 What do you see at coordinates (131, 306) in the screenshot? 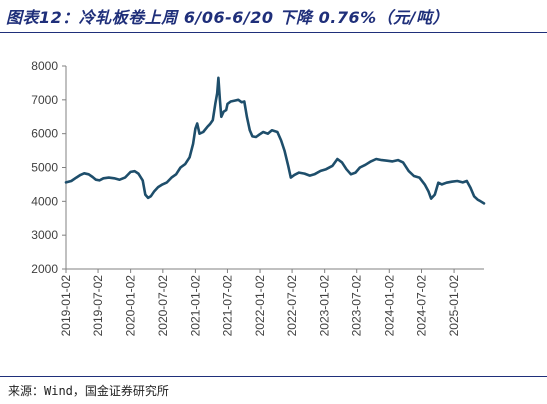
I see `x-tick-label: 2020-01-02` at bounding box center [131, 306].